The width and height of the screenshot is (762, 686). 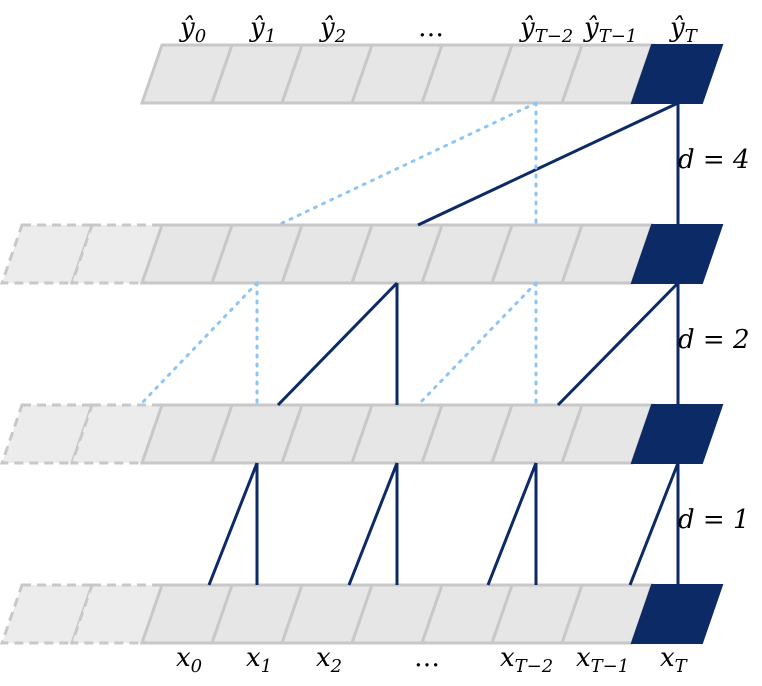 I want to click on dilation-labels: d = 4 d = 2 d = 1, so click(x=714, y=340).